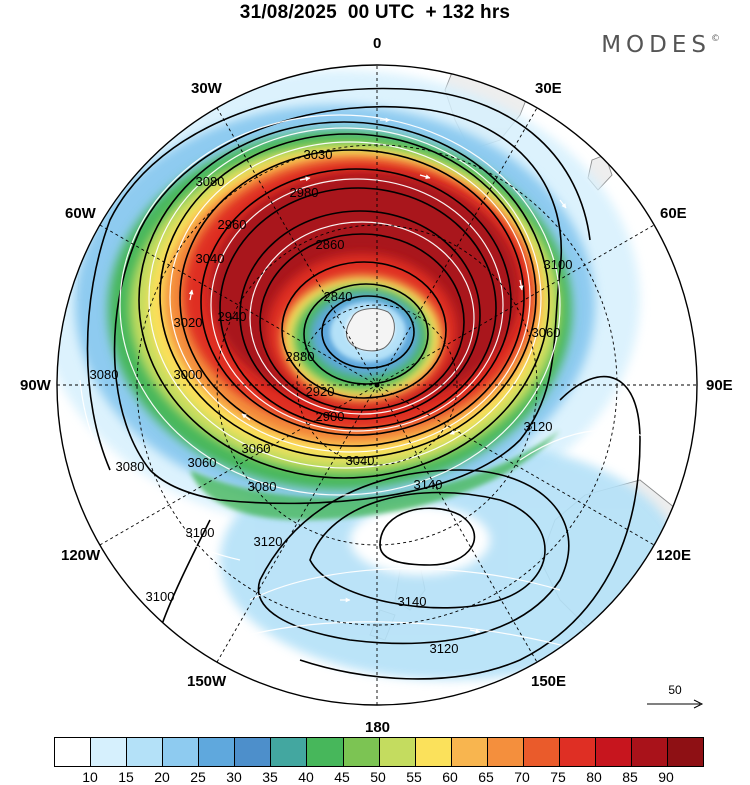 The image size is (750, 785). What do you see at coordinates (270, 777) in the screenshot?
I see `colorbar-tick-label: 35` at bounding box center [270, 777].